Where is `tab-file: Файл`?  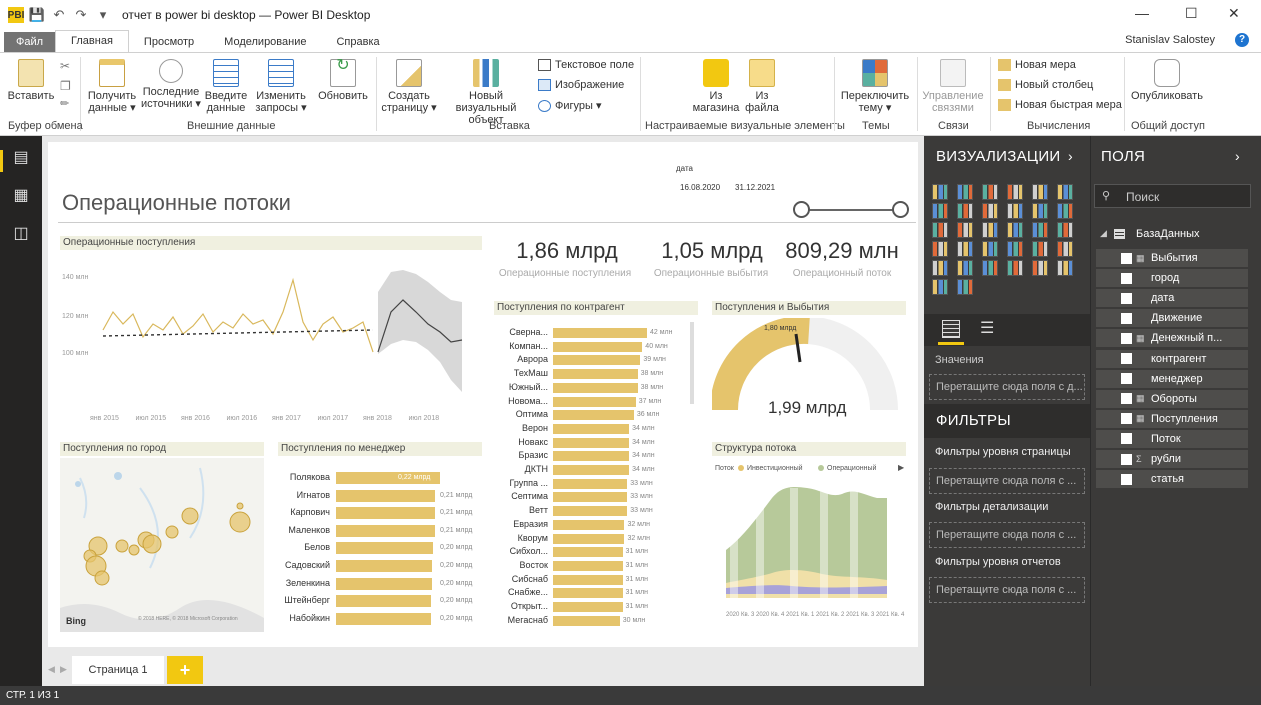 tab-file: Файл is located at coordinates (30, 42).